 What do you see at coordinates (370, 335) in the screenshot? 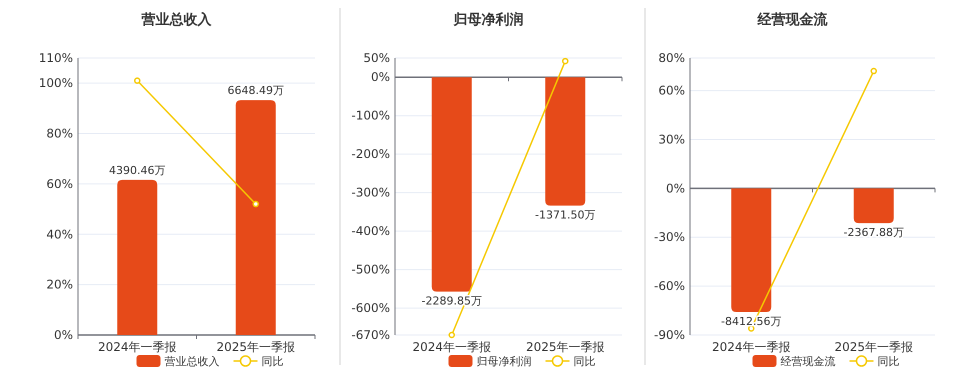
I see `y-tick-label: -670%` at bounding box center [370, 335].